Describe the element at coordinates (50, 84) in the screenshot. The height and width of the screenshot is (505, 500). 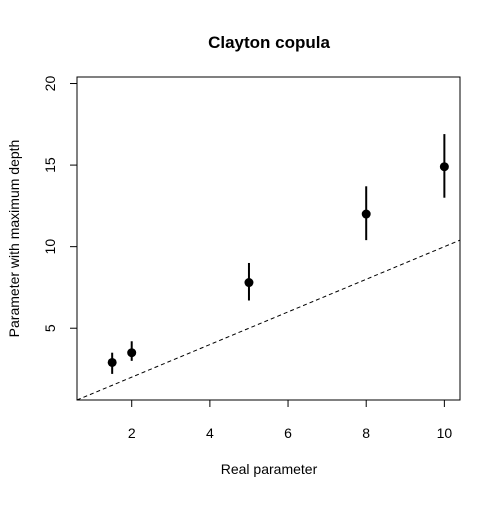
I see `y-tick-label-20: 20` at that location.